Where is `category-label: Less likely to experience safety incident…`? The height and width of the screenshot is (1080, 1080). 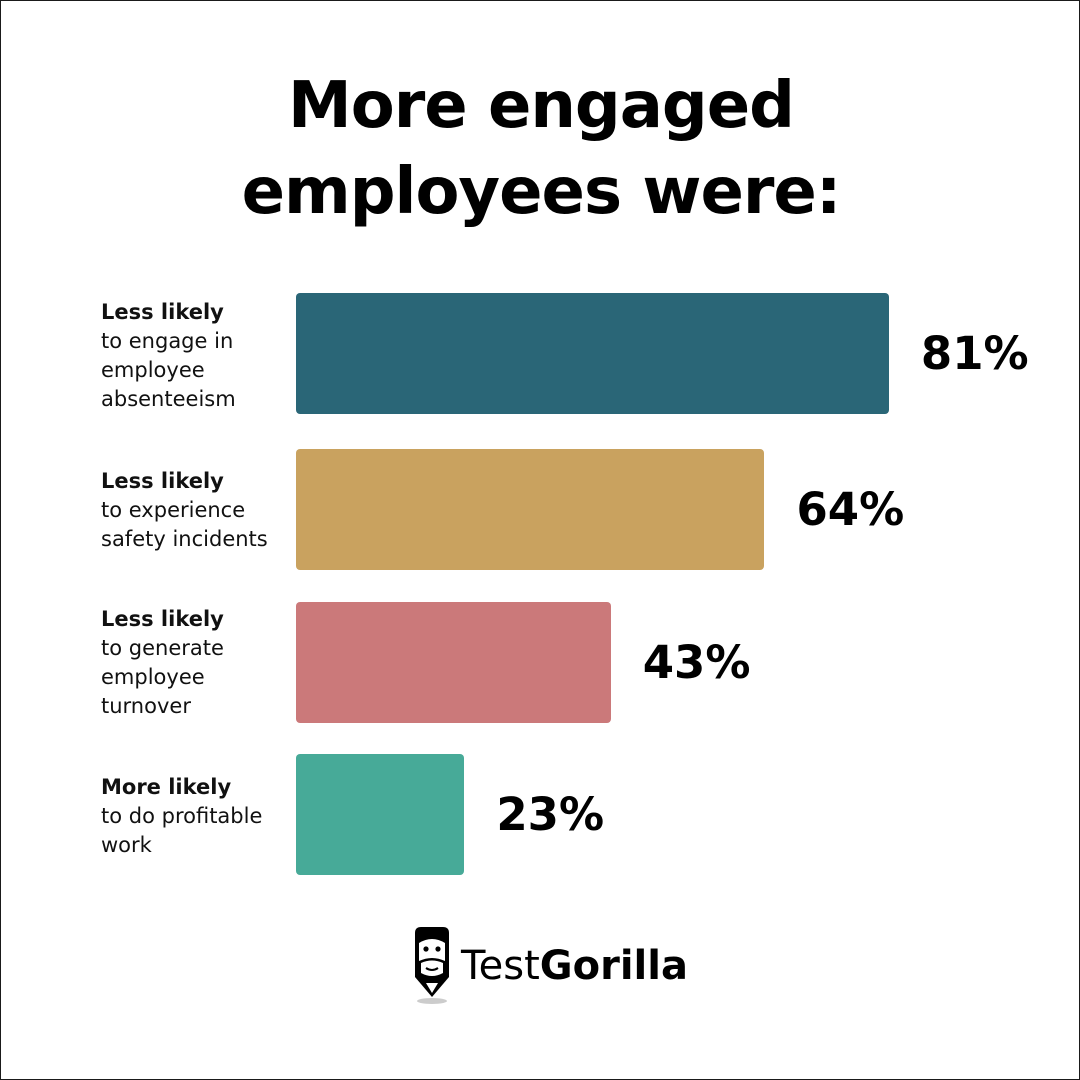
category-label: Less likely to experience safety incident… is located at coordinates (196, 510).